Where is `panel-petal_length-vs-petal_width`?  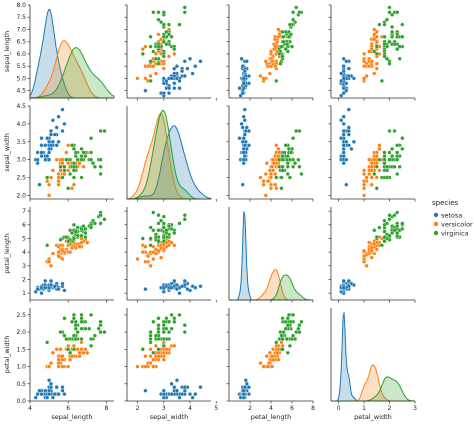 panel-petal_length-vs-petal_width is located at coordinates (372, 255).